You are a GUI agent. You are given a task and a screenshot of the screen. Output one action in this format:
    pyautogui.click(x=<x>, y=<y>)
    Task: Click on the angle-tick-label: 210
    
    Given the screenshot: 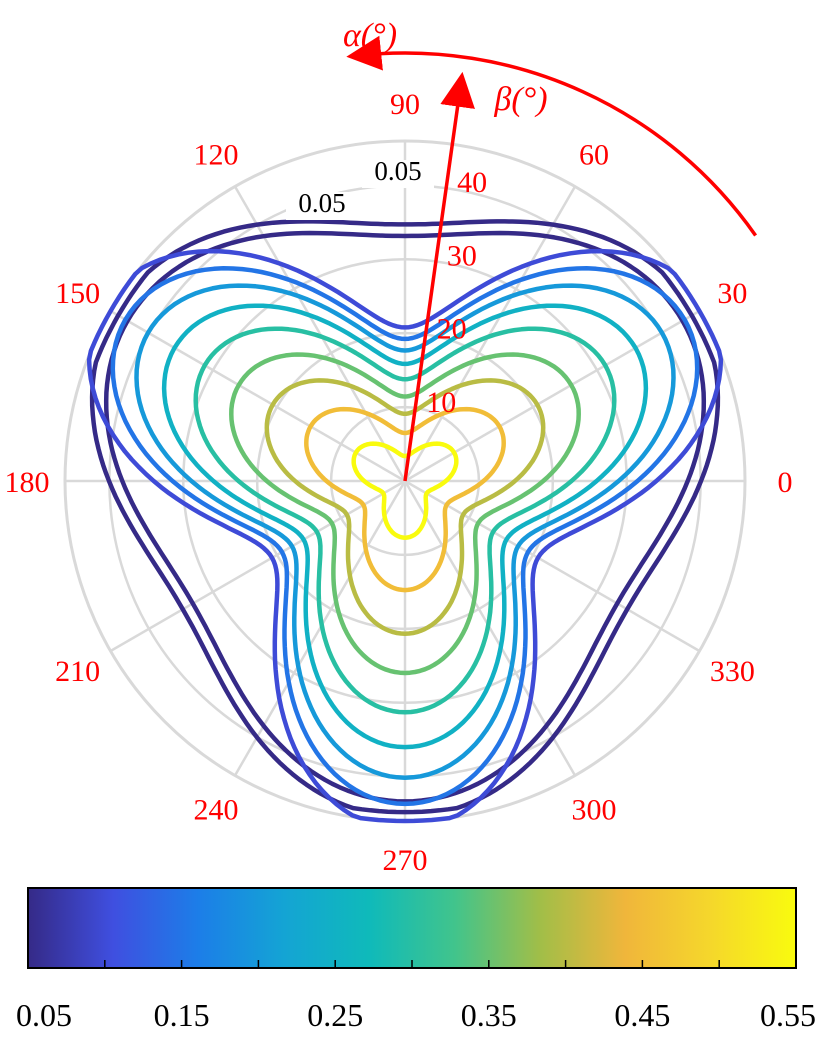 What is the action you would take?
    pyautogui.click(x=77, y=671)
    